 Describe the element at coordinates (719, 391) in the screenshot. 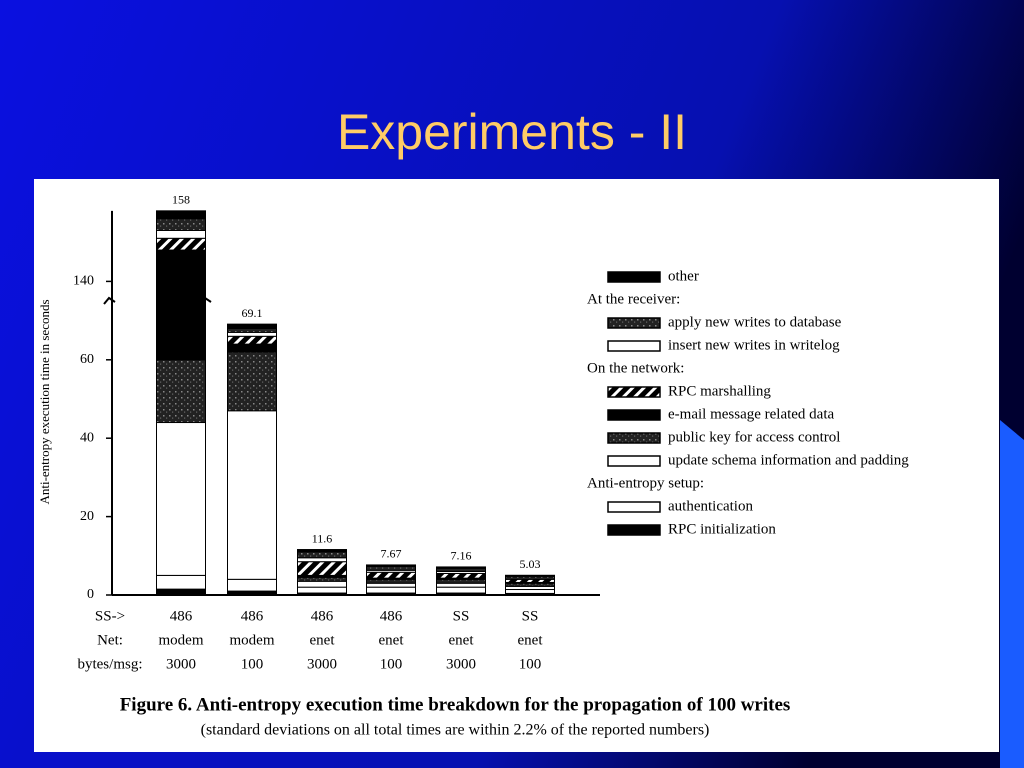

I see `legend-label: RPC marshalling` at that location.